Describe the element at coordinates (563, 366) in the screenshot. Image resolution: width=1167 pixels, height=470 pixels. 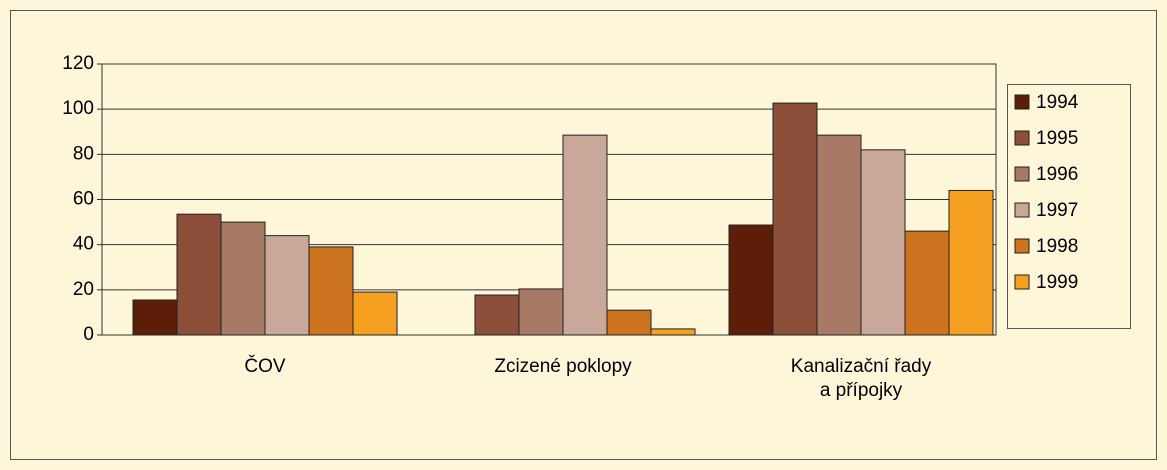
I see `x-tick-label: Zcizené poklopy` at that location.